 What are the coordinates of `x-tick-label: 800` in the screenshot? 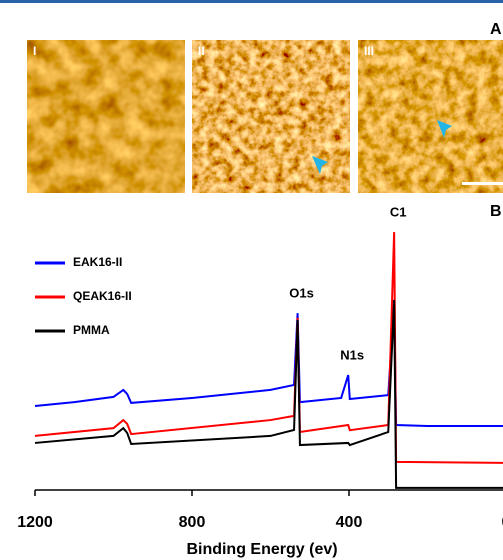 It's located at (192, 522).